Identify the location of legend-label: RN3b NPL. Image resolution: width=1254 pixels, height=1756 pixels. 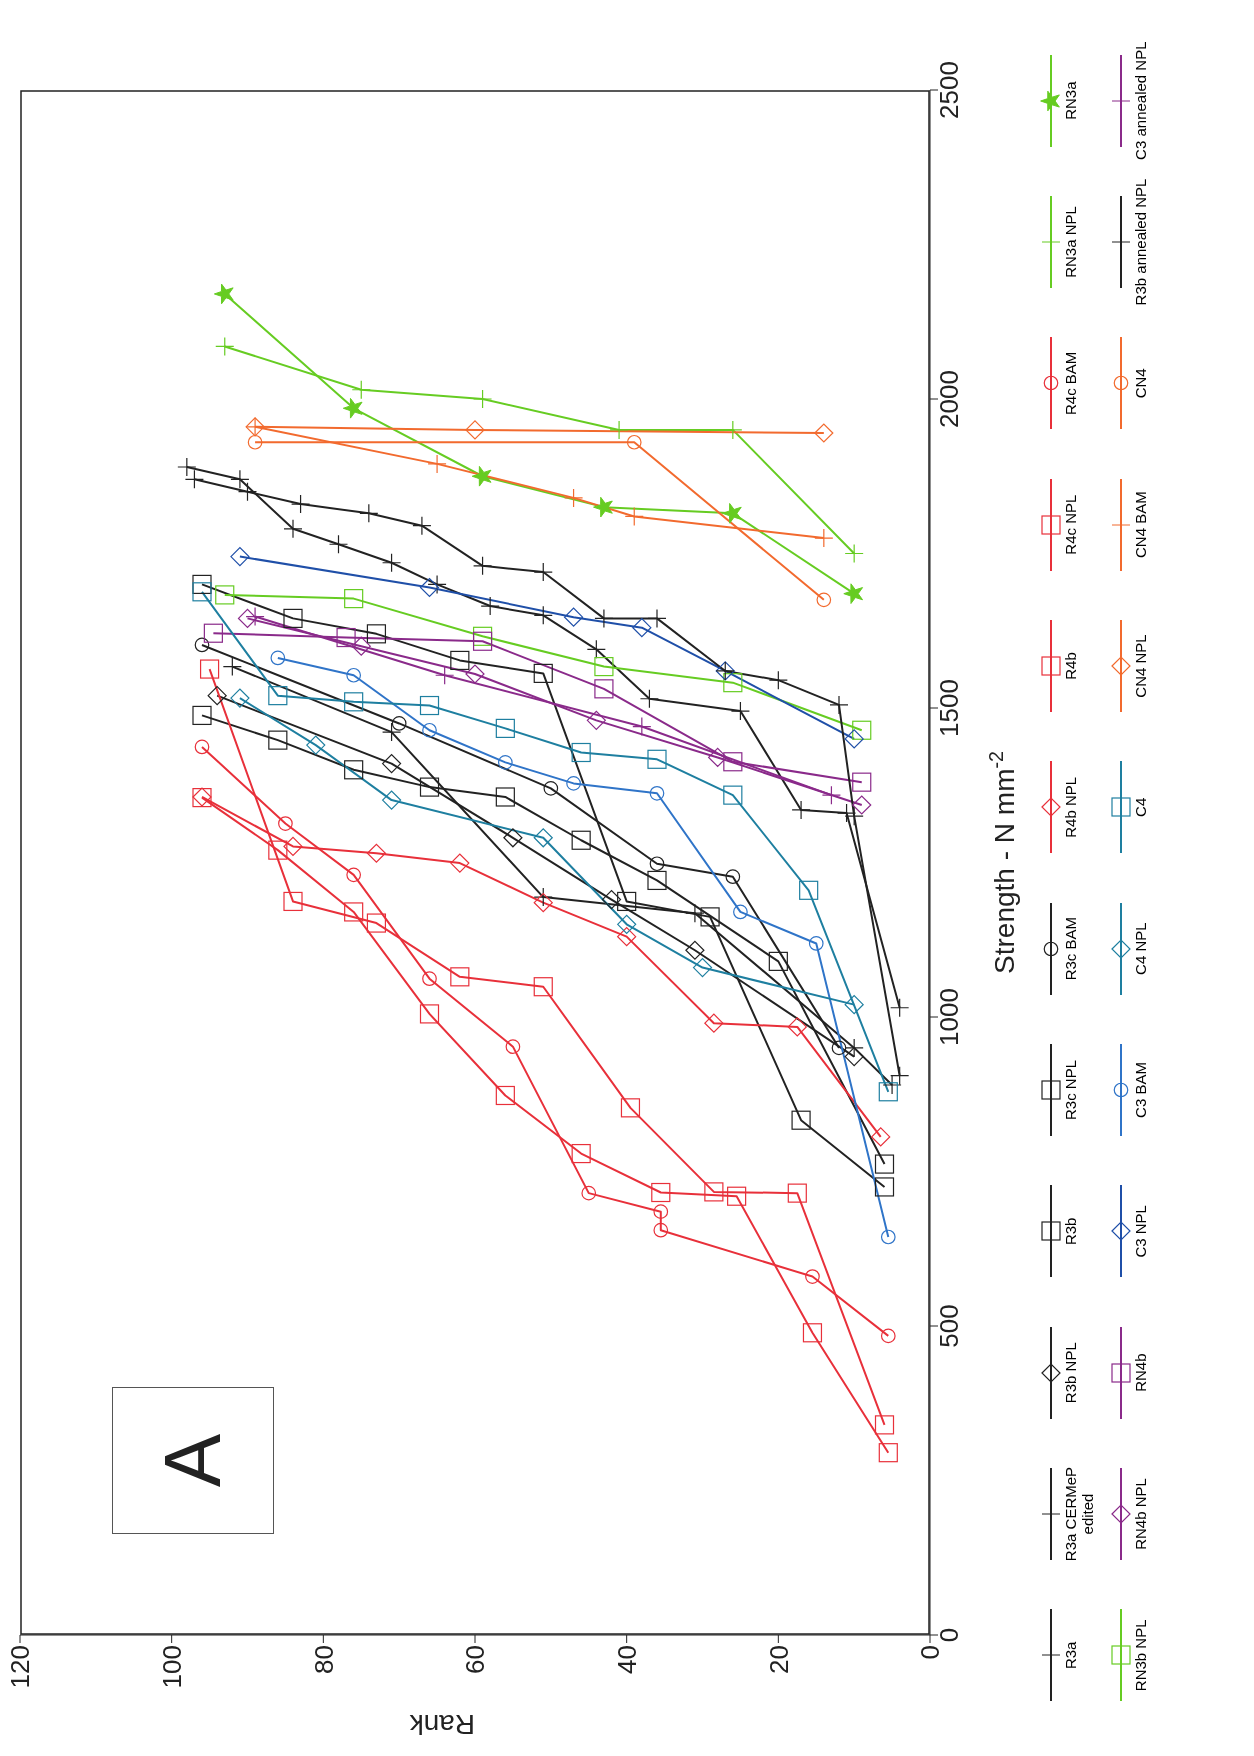
(1140, 1655).